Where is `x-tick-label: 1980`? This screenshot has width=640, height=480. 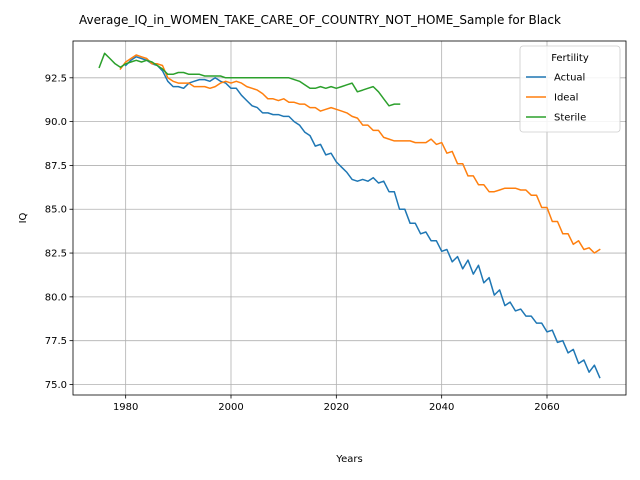 x-tick-label: 1980 is located at coordinates (125, 407).